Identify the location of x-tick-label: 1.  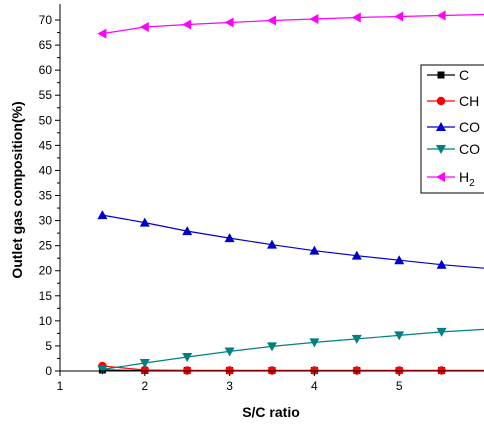
(60, 386).